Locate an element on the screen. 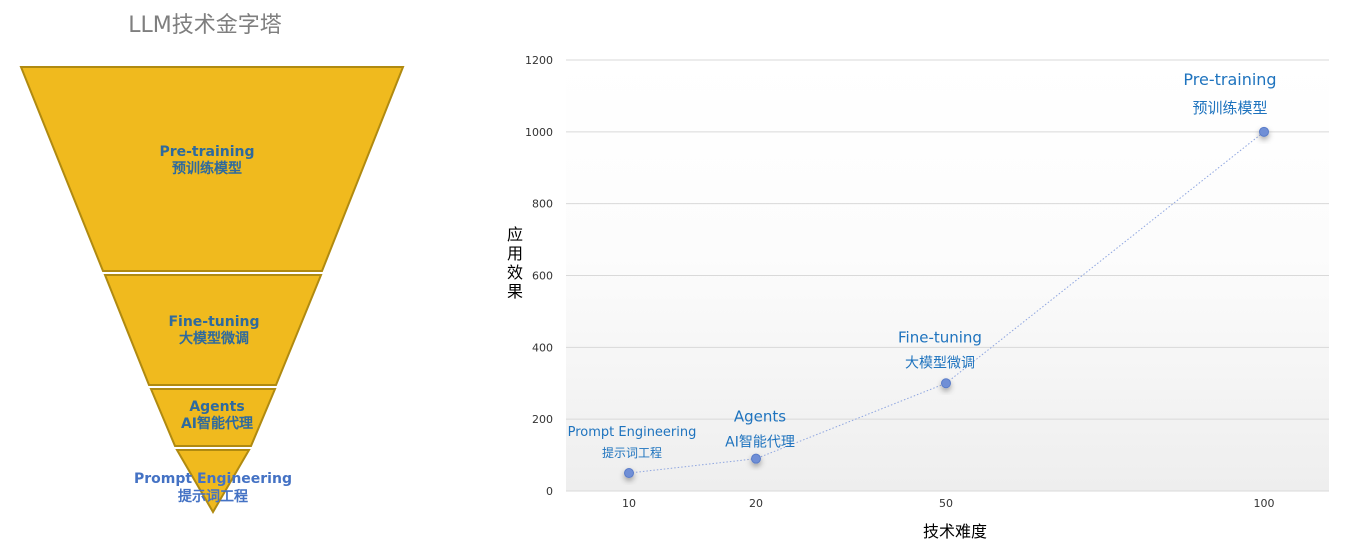 This screenshot has width=1350, height=550. x-tick-labels: 10 20 50 100 is located at coordinates (948, 503).